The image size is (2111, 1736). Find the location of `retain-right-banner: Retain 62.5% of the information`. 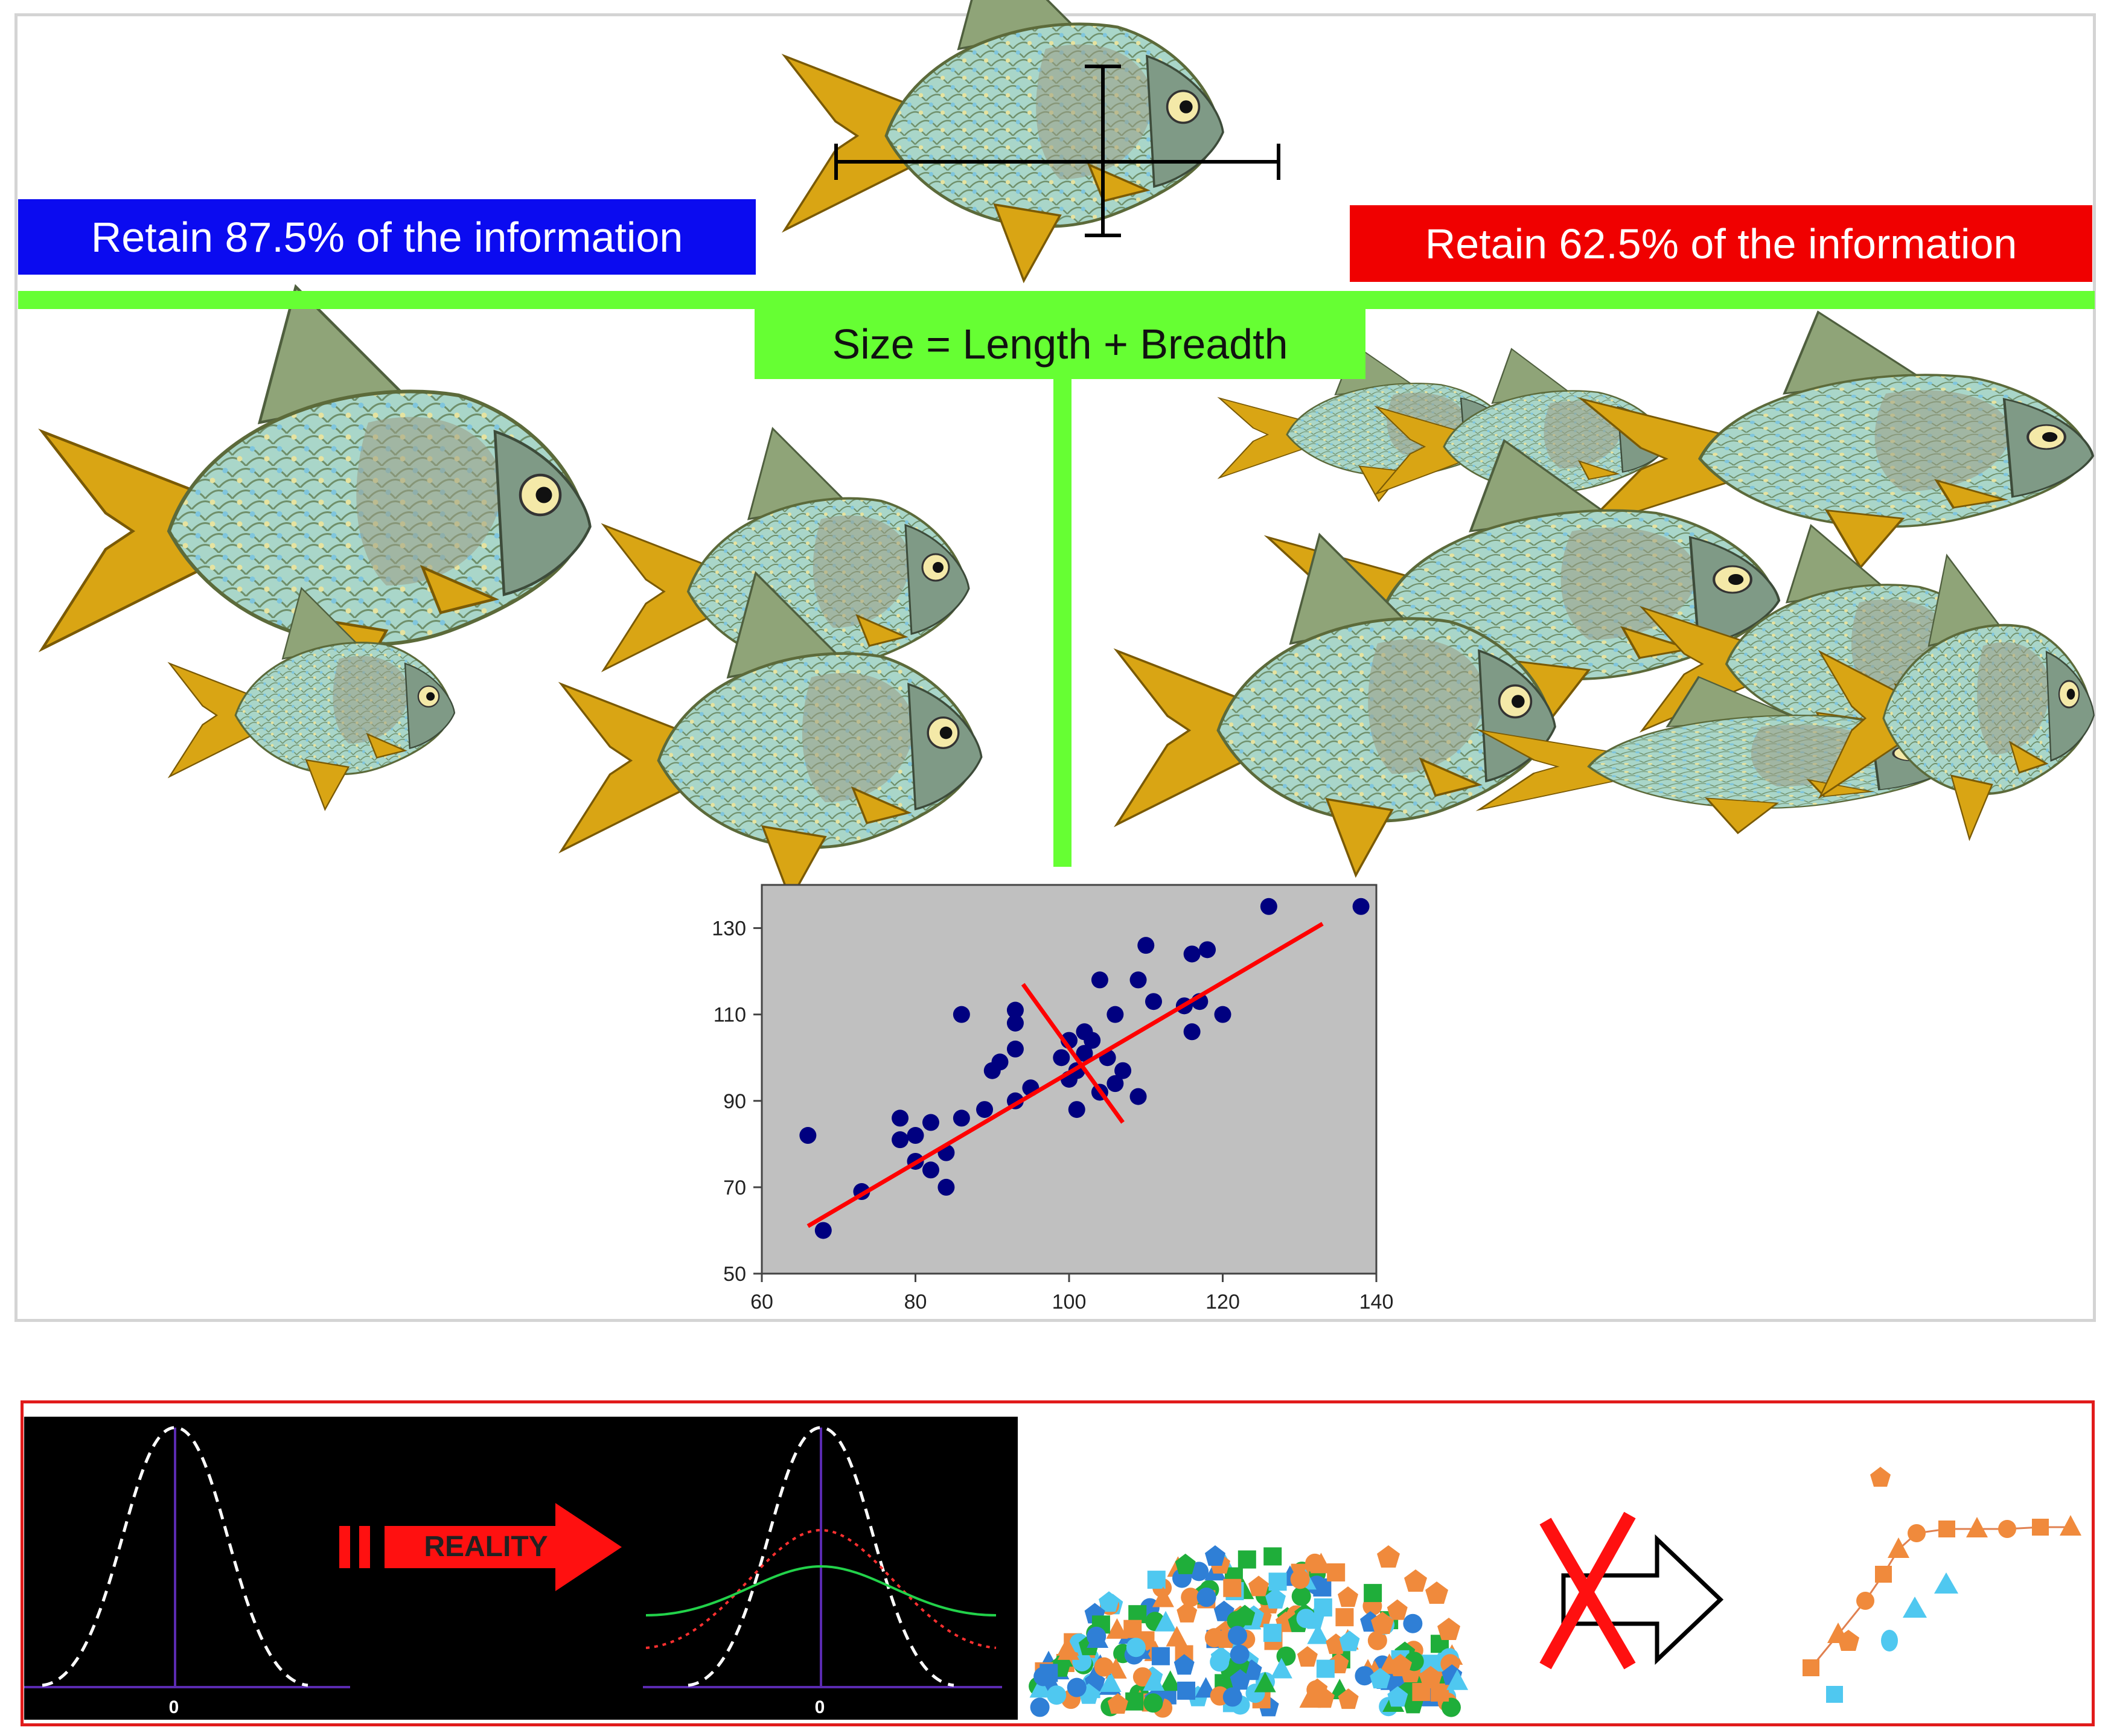

retain-right-banner: Retain 62.5% of the information is located at coordinates (1721, 243).